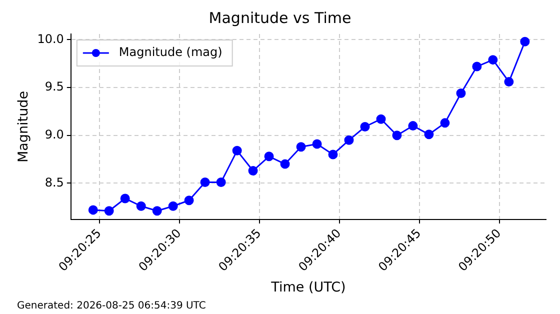 The image size is (560, 314). Describe the element at coordinates (54, 87) in the screenshot. I see `y-tick-label: 9.5` at that location.